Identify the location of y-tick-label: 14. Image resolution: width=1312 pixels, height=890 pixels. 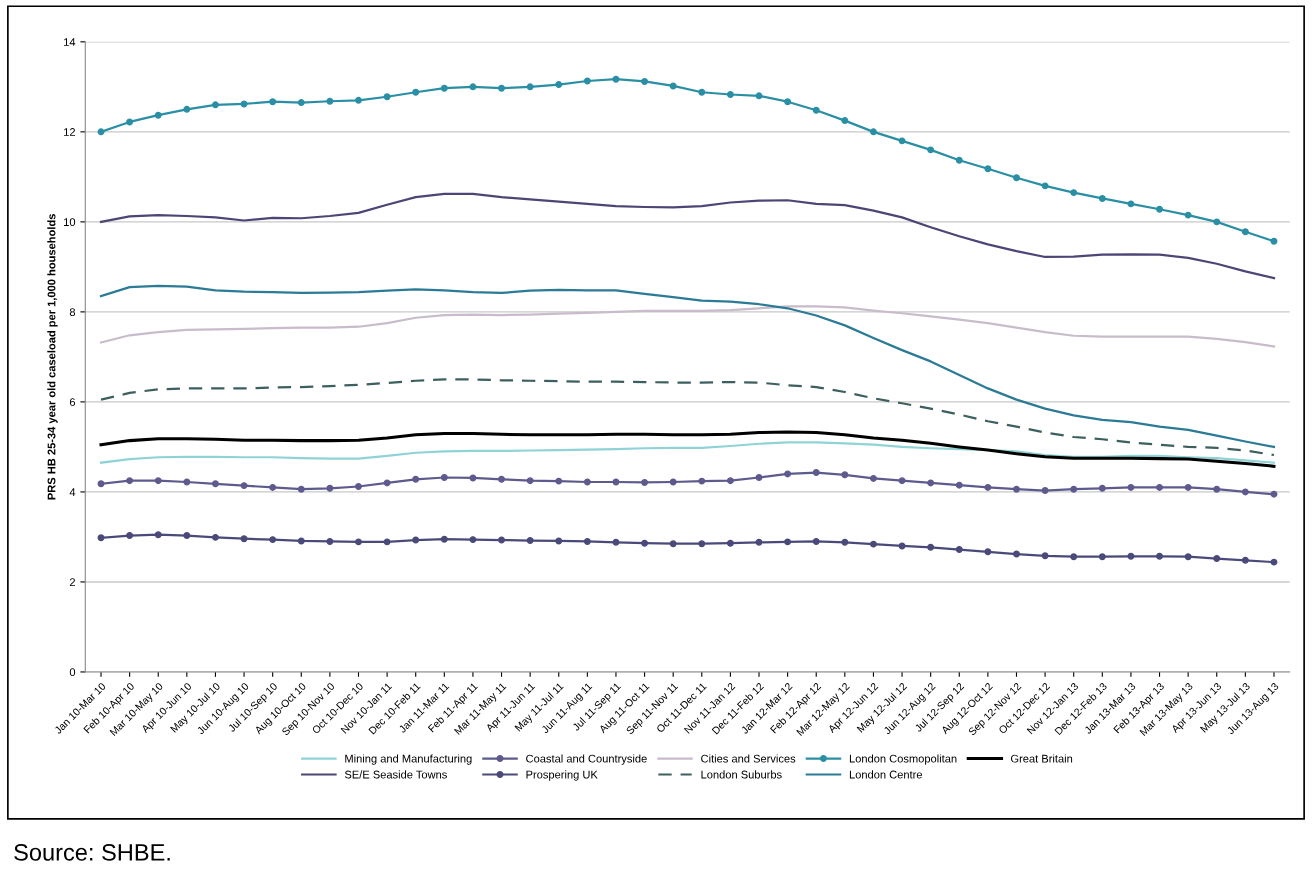
(70, 42).